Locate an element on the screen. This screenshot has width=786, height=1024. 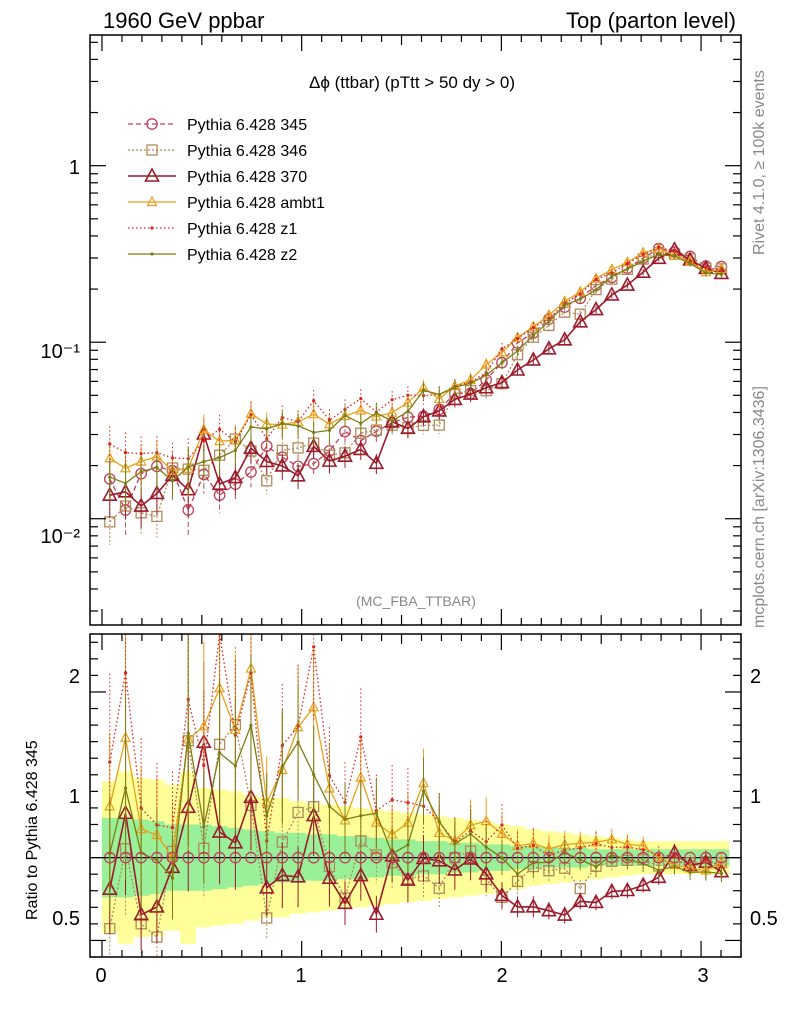
legend-label-ambt1: Pythia 6.428 ambt1 is located at coordinates (256, 203).